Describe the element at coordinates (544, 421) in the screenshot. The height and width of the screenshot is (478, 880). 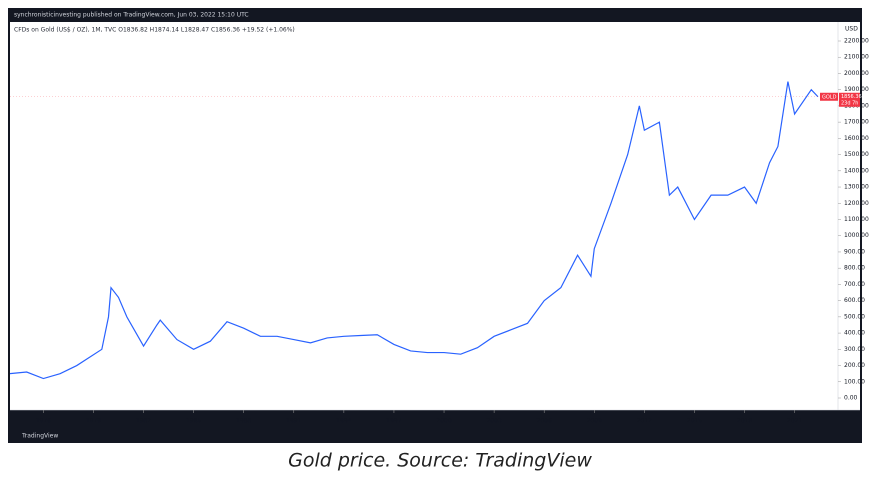
I see `x-tick-label: 2006` at that location.